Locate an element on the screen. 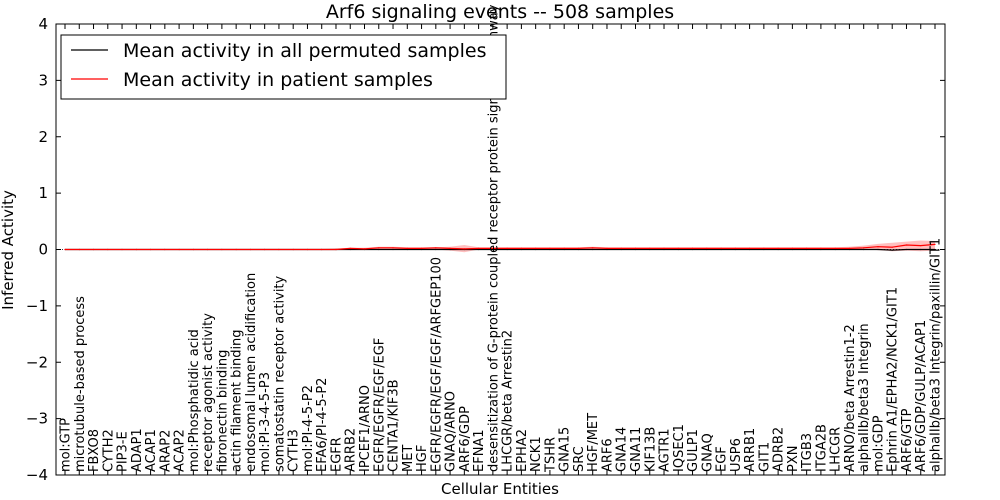 The width and height of the screenshot is (1000, 500). x-tick-label: ITGA2B is located at coordinates (821, 448).